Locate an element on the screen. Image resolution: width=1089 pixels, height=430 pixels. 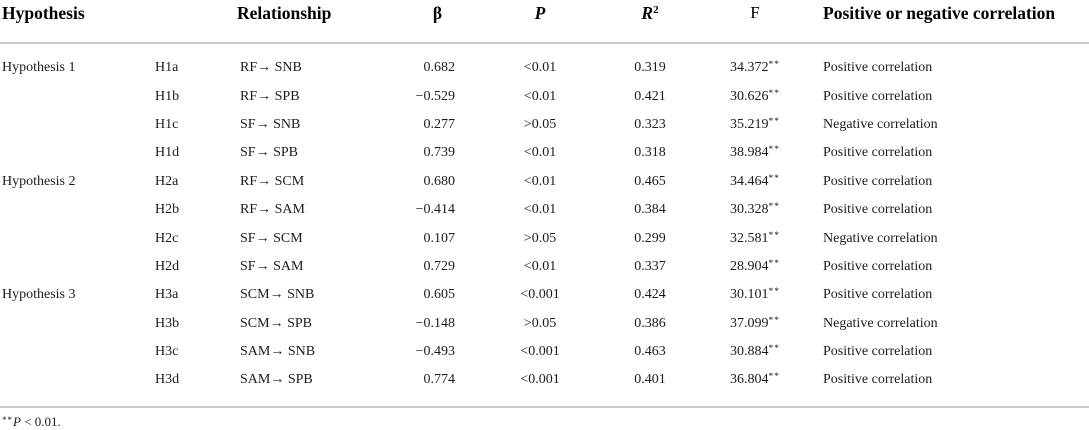
f-value: 35.219 is located at coordinates (749, 124).